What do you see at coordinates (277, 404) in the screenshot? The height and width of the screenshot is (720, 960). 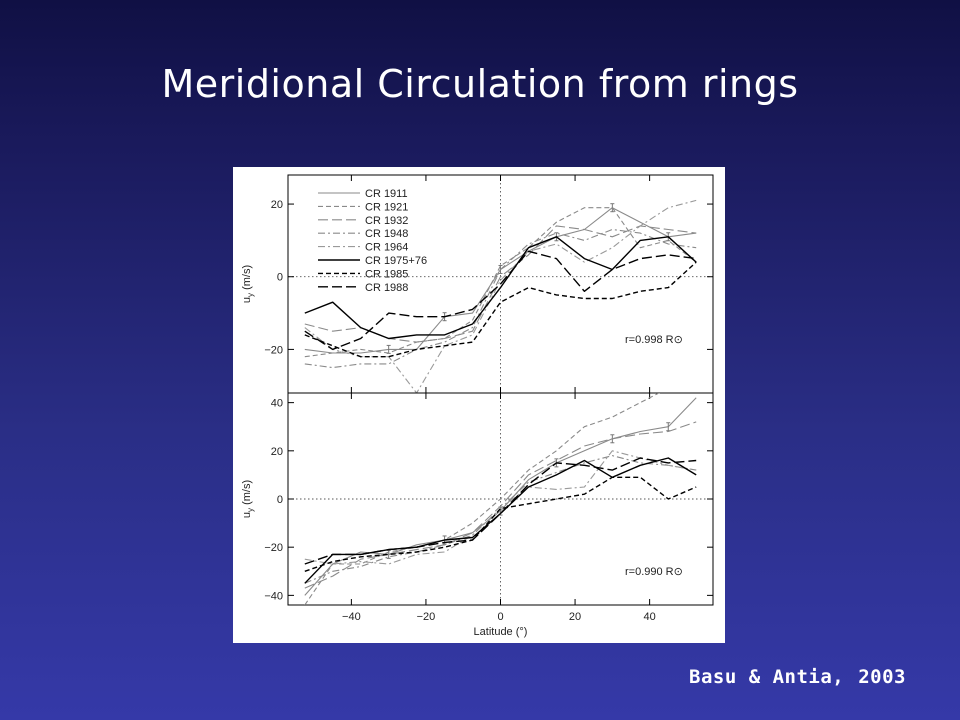 I see `y-tick-label: 40` at bounding box center [277, 404].